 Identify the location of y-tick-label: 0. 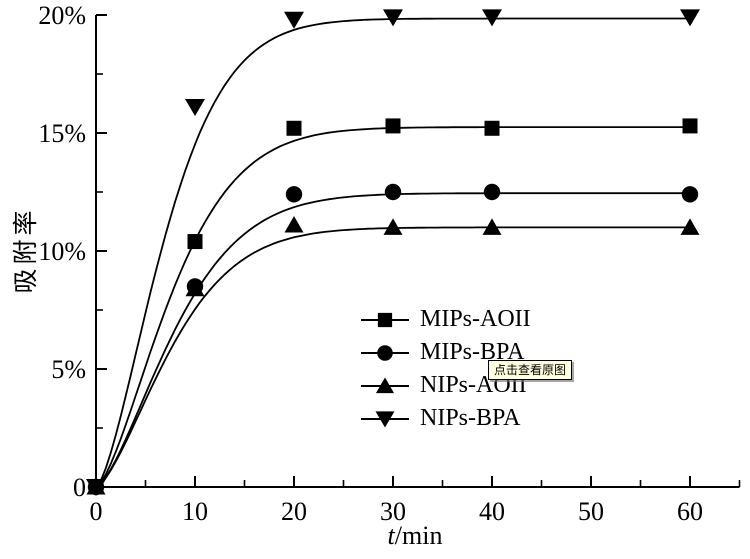
(79, 487).